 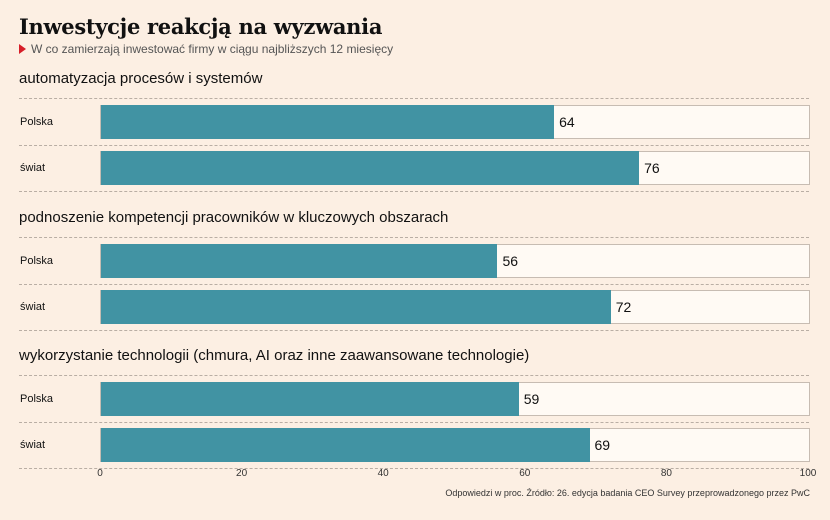 What do you see at coordinates (456, 475) in the screenshot?
I see `x-axis: 0 20 40 60 80 100` at bounding box center [456, 475].